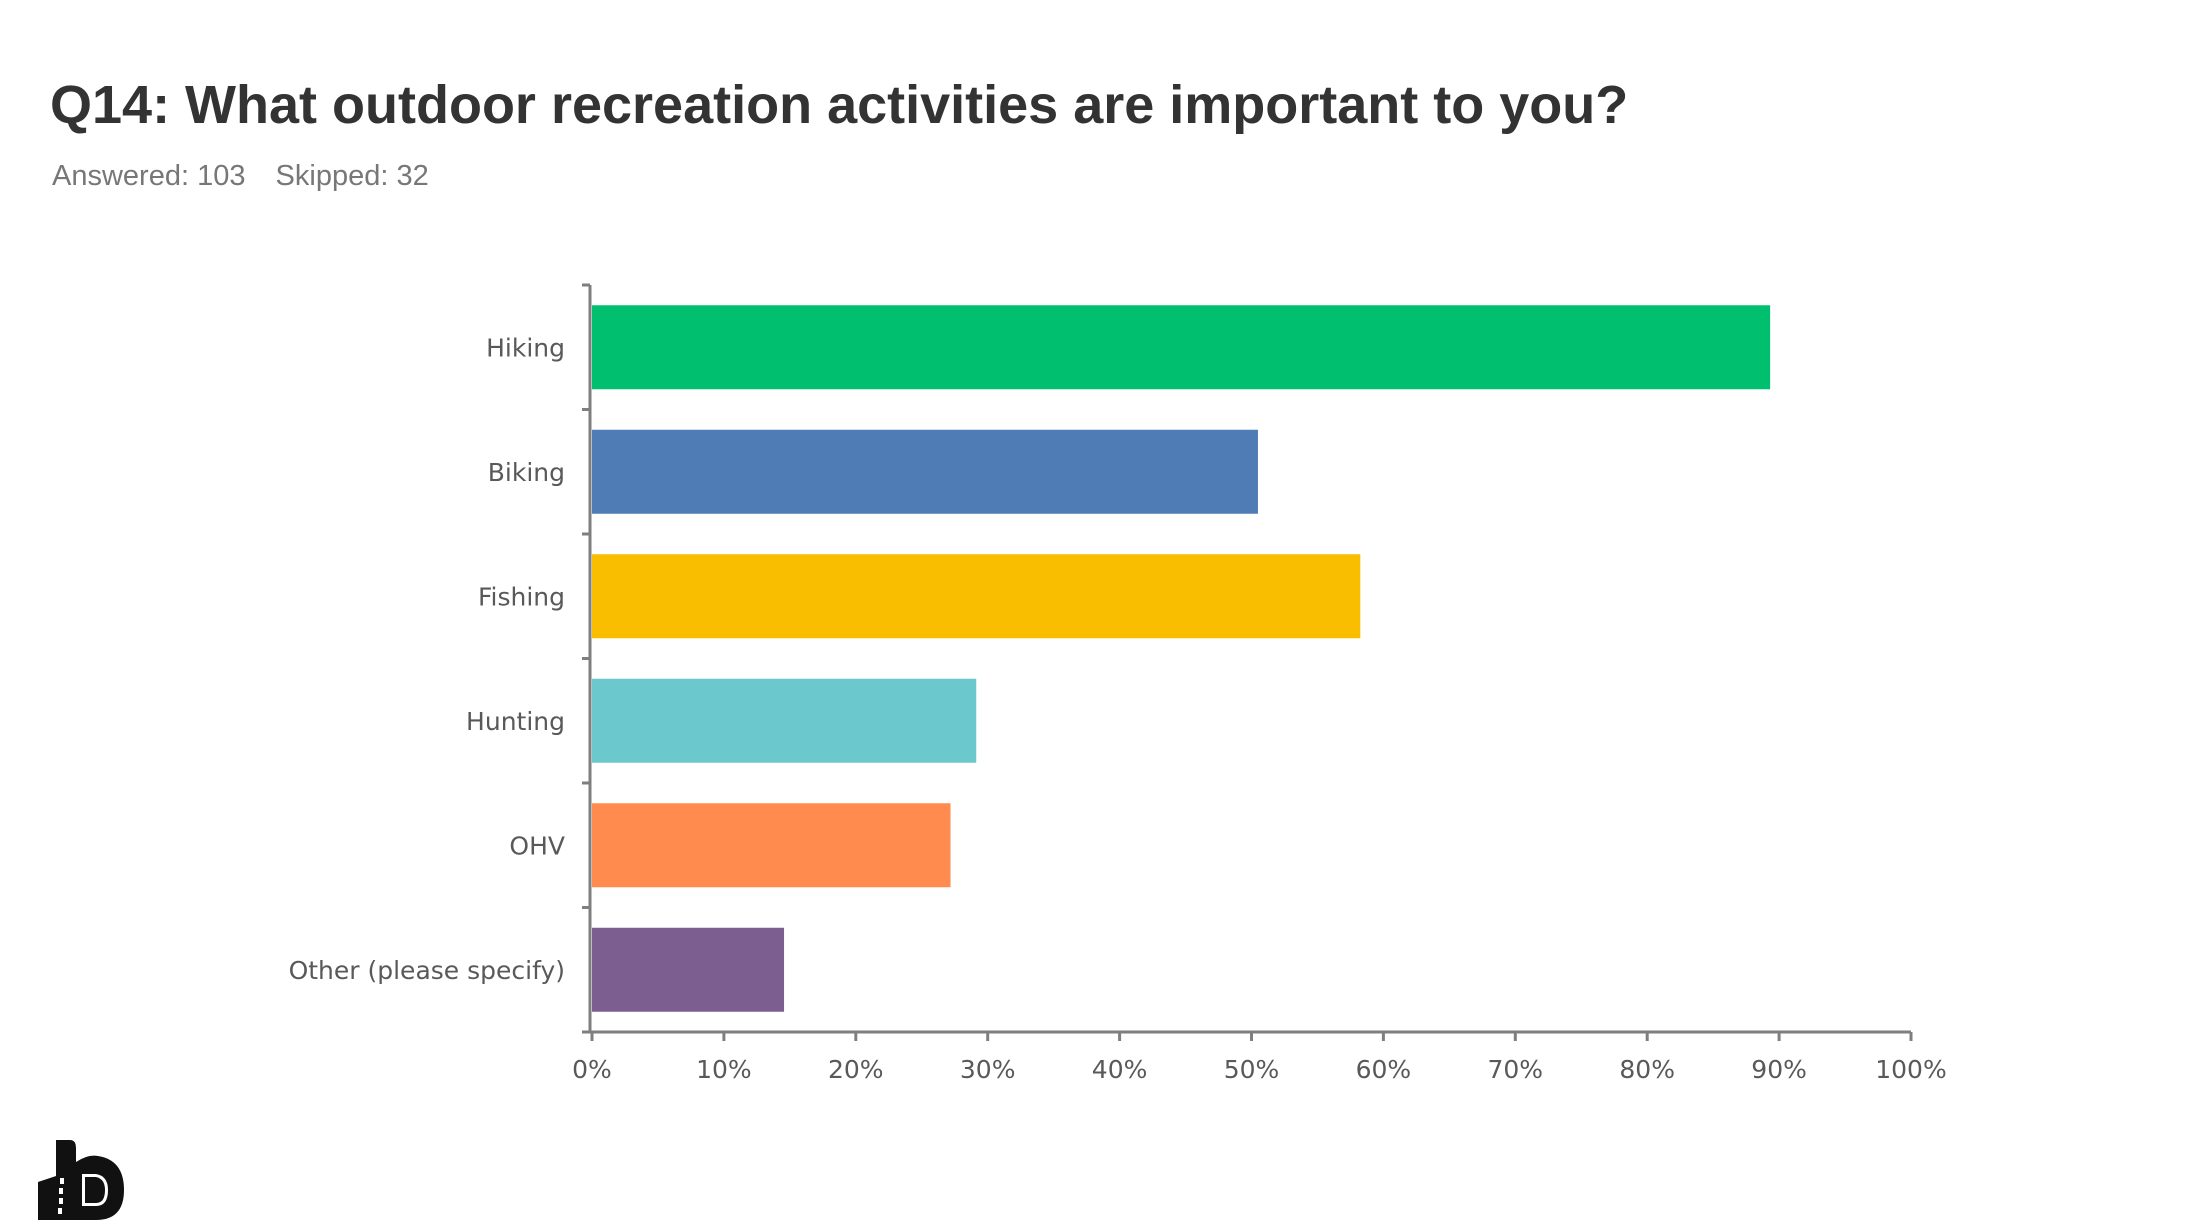  What do you see at coordinates (537, 845) in the screenshot?
I see `category-label: OHV` at bounding box center [537, 845].